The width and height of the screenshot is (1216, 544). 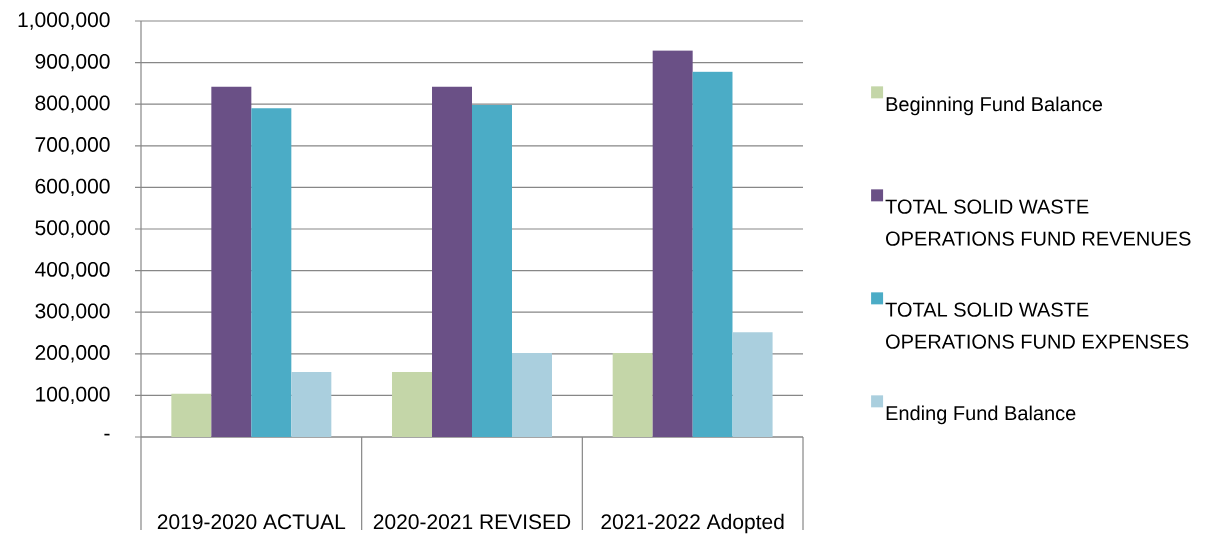 I want to click on legend-label: Ending Fund Balance, so click(x=981, y=415).